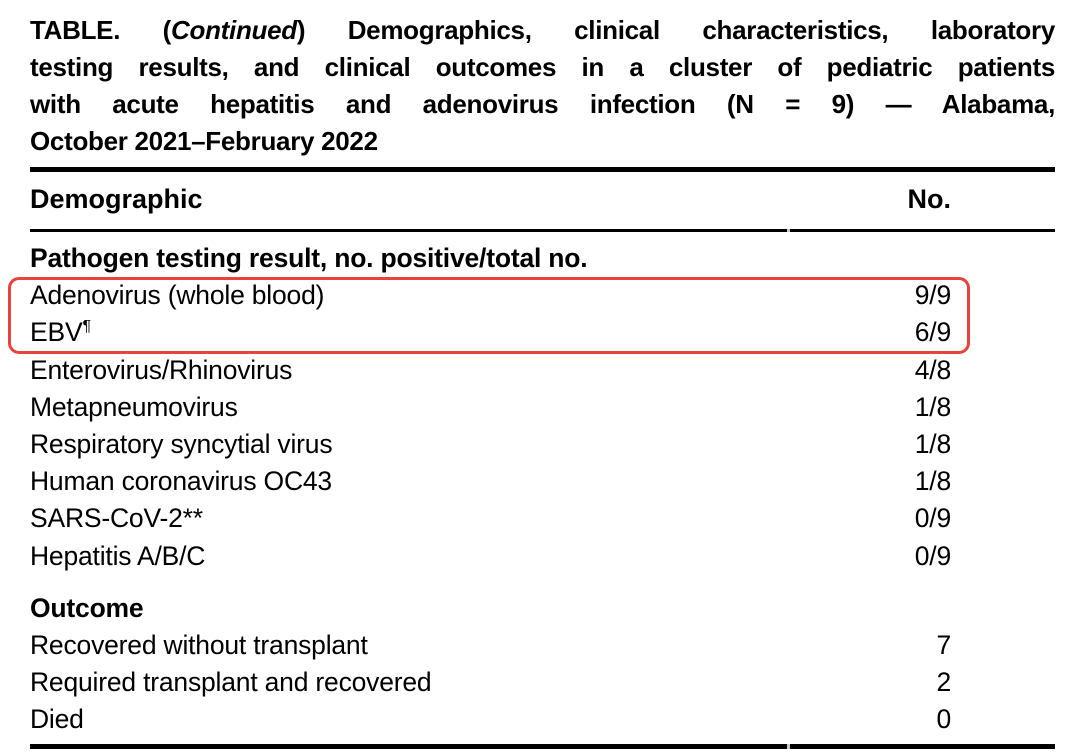 The image size is (1080, 756). I want to click on table-title-continued: Continued, so click(234, 30).